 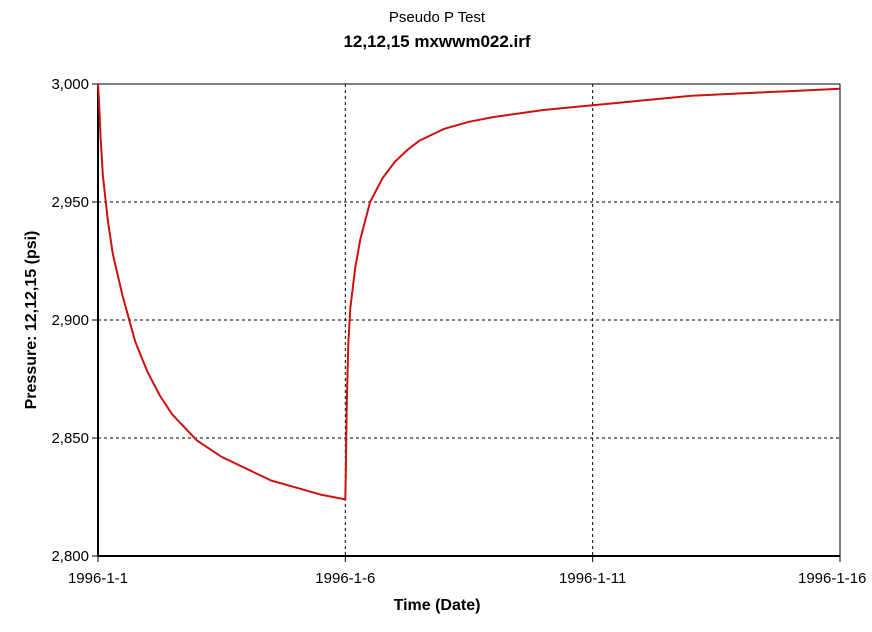 I want to click on y-tick-label: 2,950, so click(x=70, y=202).